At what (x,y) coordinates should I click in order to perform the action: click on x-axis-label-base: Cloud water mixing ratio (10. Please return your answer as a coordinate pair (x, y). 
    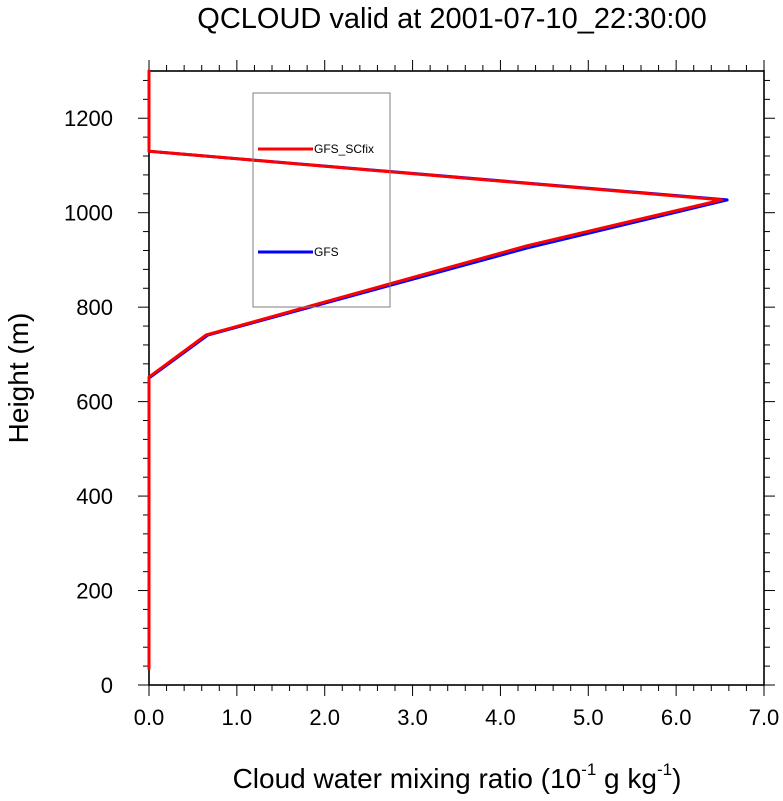
    Looking at the image, I should click on (407, 778).